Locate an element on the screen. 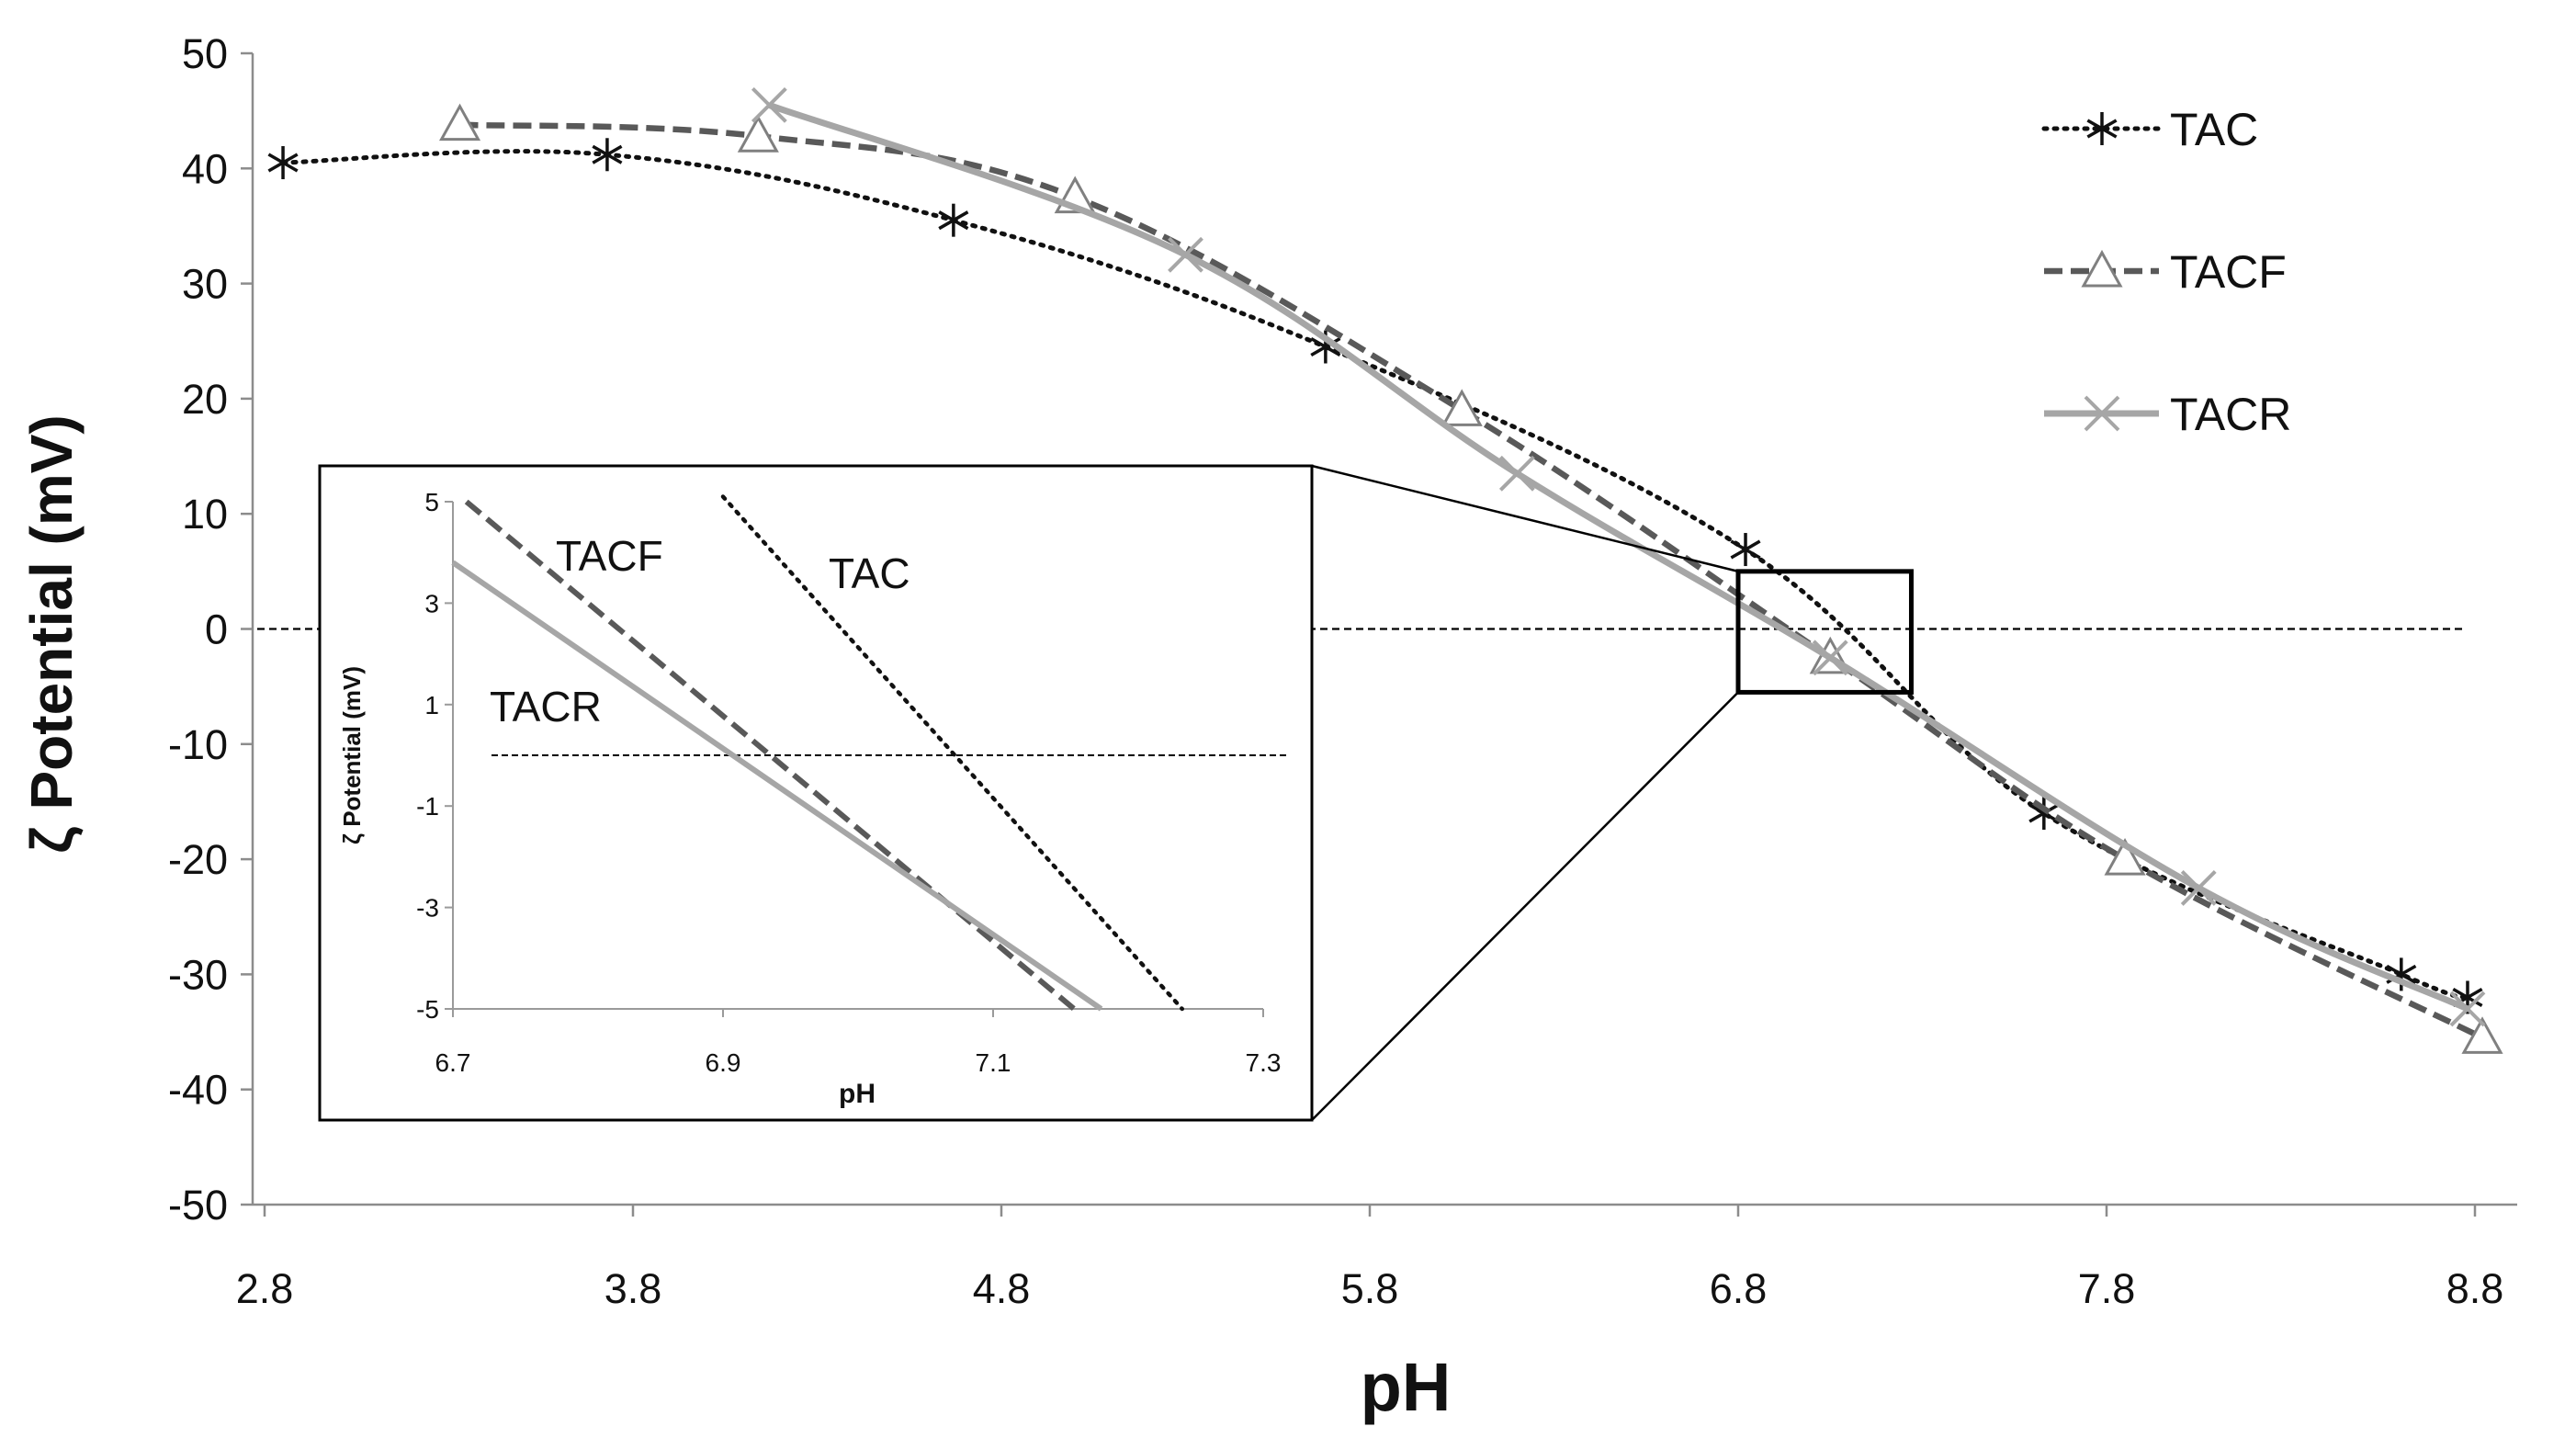 This screenshot has width=2576, height=1438. legend-label-tacr: TACR is located at coordinates (2230, 414).